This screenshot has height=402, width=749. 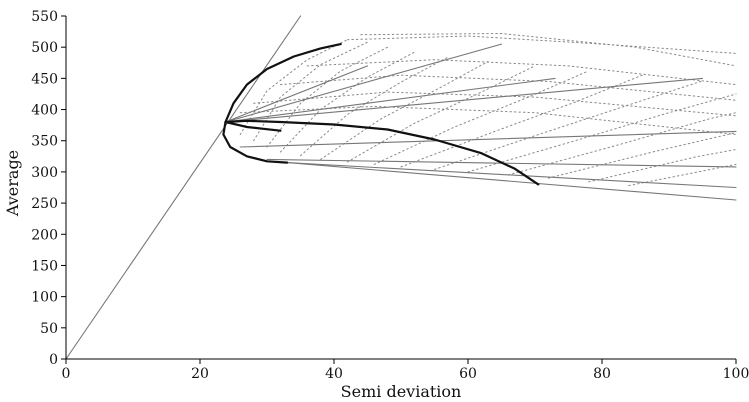 What do you see at coordinates (44, 173) in the screenshot?
I see `y-tick-label: 300` at bounding box center [44, 173].